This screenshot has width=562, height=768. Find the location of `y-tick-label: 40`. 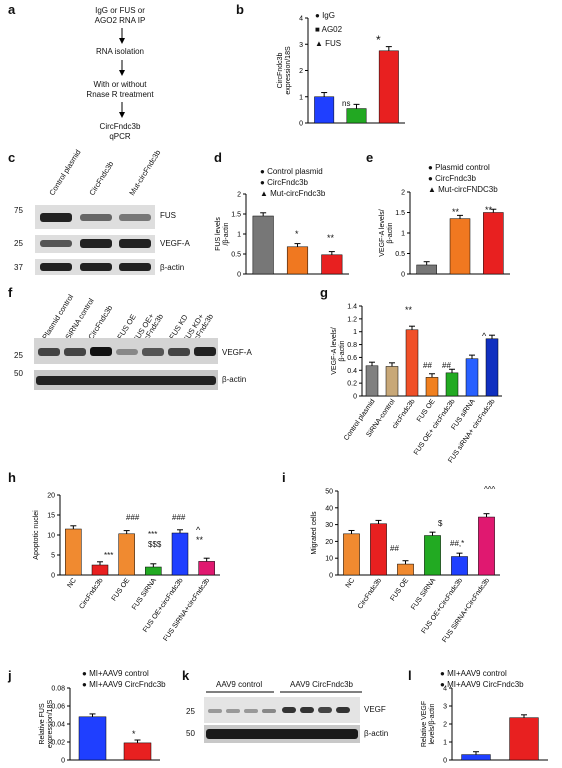

y-tick-label: 40 is located at coordinates (329, 508).